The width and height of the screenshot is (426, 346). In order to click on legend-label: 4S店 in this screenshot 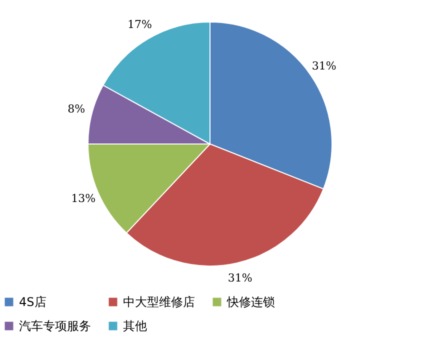, I will do `click(32, 302)`.